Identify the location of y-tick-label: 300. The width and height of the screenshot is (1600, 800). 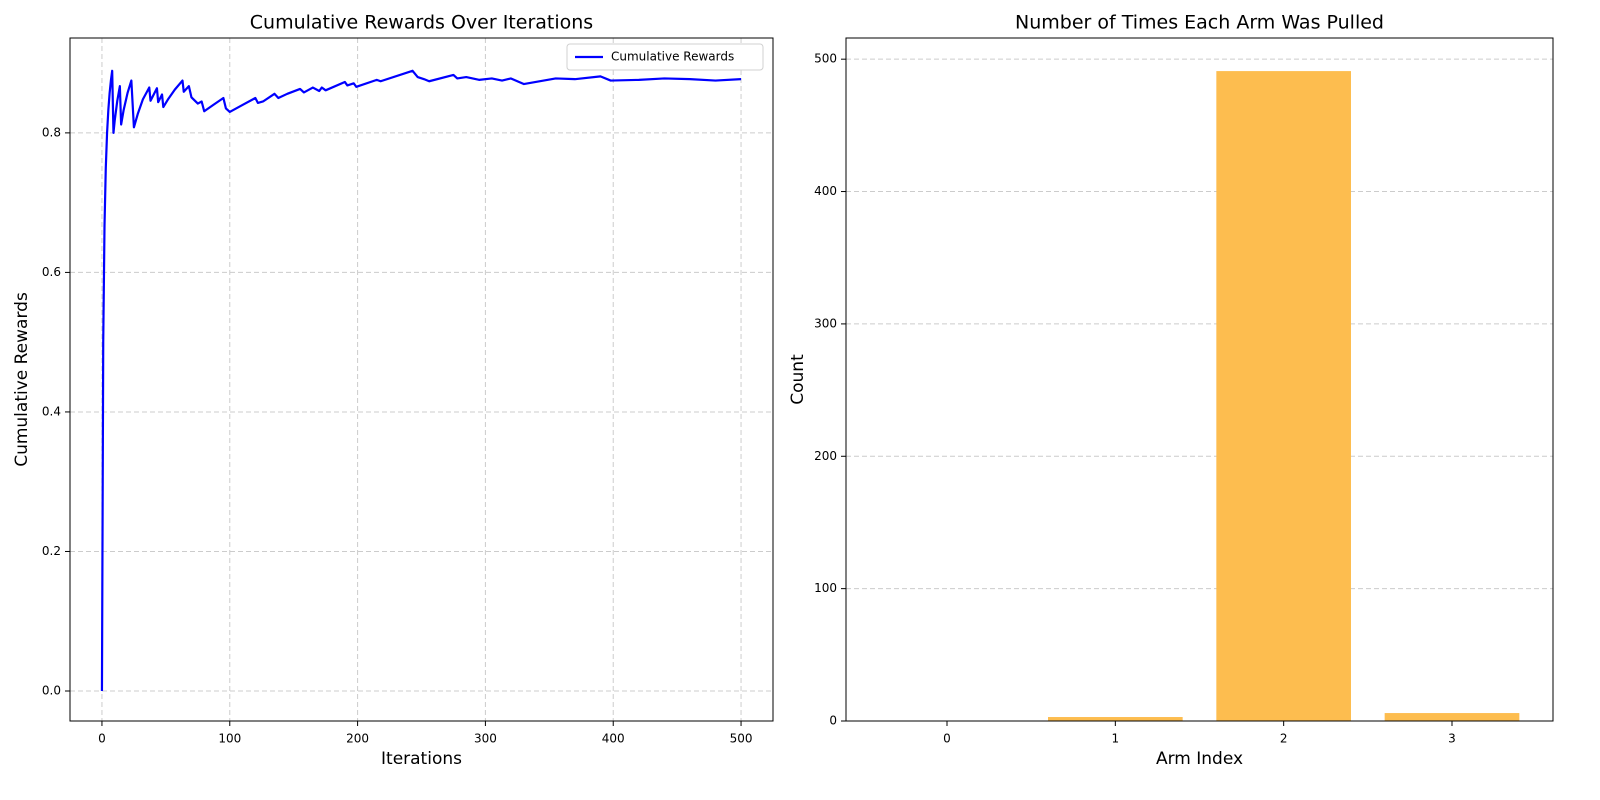
(825, 323).